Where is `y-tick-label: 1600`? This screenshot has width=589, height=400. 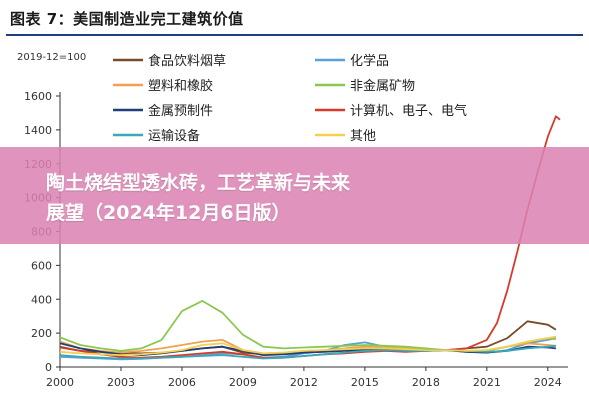
y-tick-label: 1600 is located at coordinates (38, 96).